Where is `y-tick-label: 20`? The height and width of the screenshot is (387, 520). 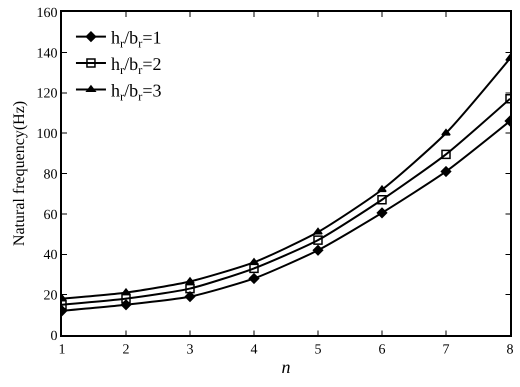 y-tick-label: 20 is located at coordinates (50, 296).